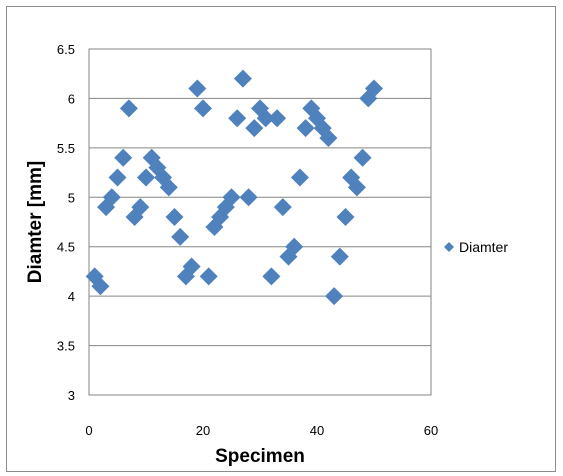  Describe the element at coordinates (71, 296) in the screenshot. I see `y-tick-label: 4` at that location.